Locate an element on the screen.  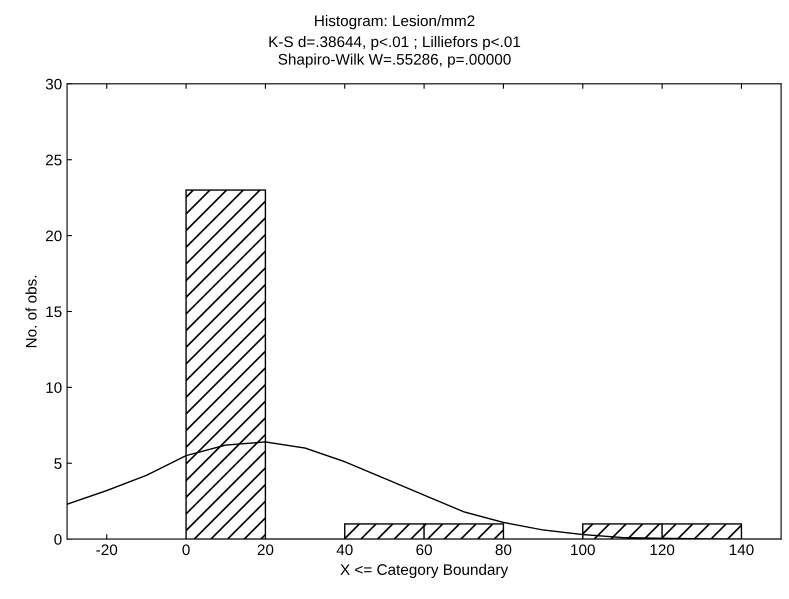
x-tick-label: 80 is located at coordinates (504, 550).